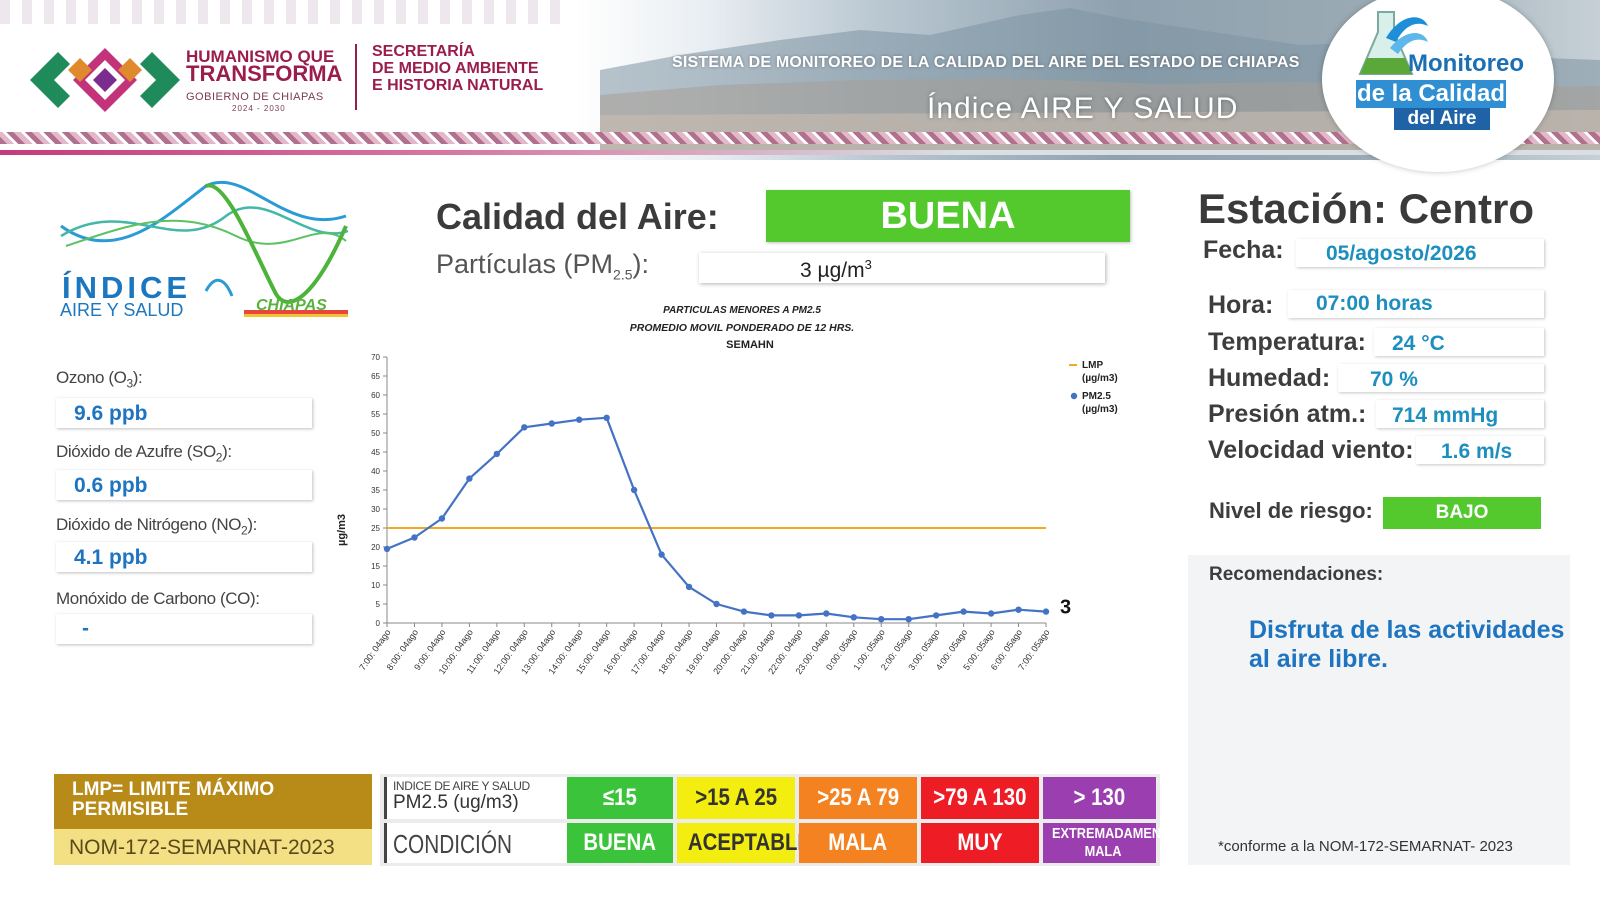 The width and height of the screenshot is (1600, 903). What do you see at coordinates (1418, 343) in the screenshot?
I see `temperatura-value: 24 °C` at bounding box center [1418, 343].